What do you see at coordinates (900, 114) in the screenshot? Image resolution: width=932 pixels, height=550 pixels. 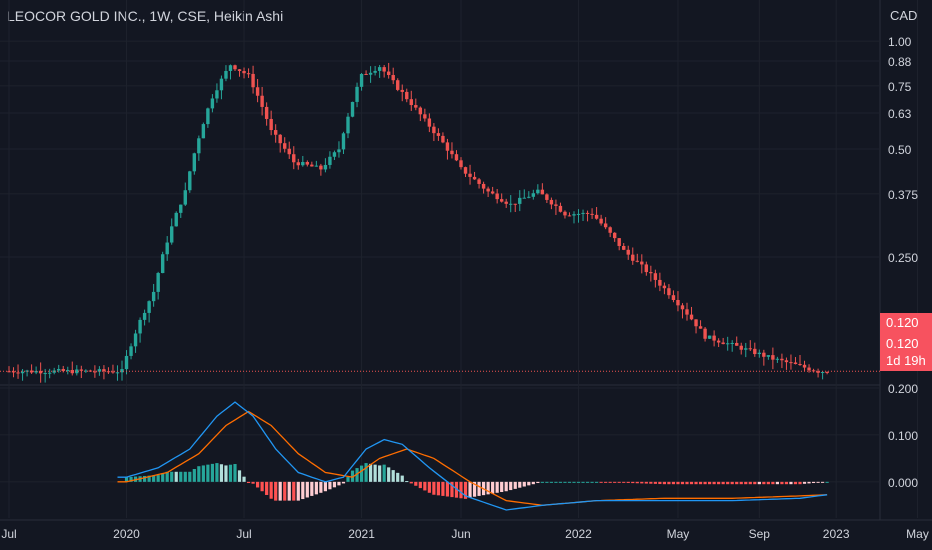 I see `price-tick-label: 0.63` at bounding box center [900, 114].